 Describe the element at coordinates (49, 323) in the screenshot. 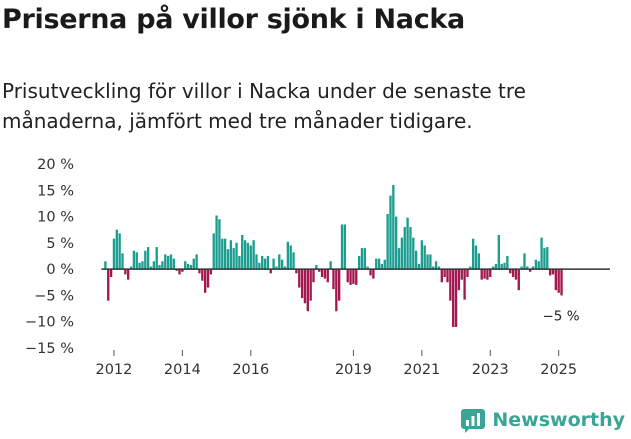

I see `y-tick-label: −10 %` at that location.